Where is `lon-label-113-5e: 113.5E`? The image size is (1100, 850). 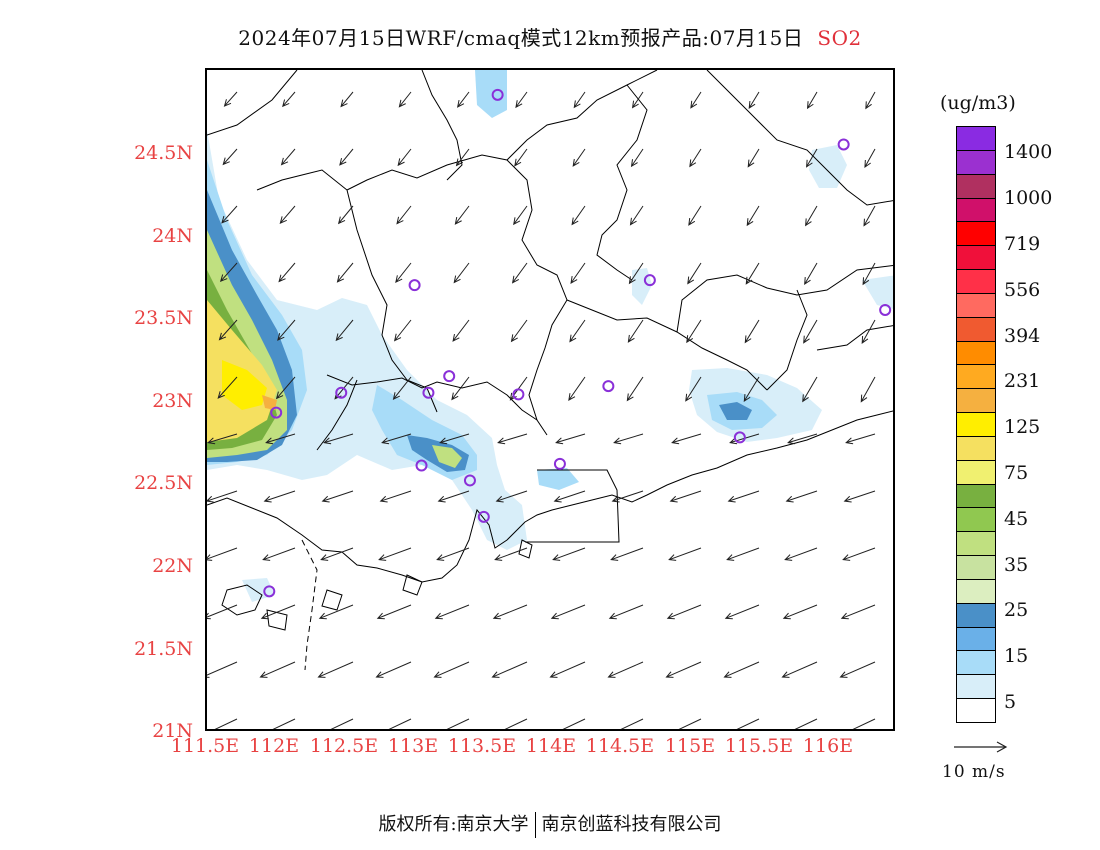 lon-label-113-5e: 113.5E is located at coordinates (482, 746).